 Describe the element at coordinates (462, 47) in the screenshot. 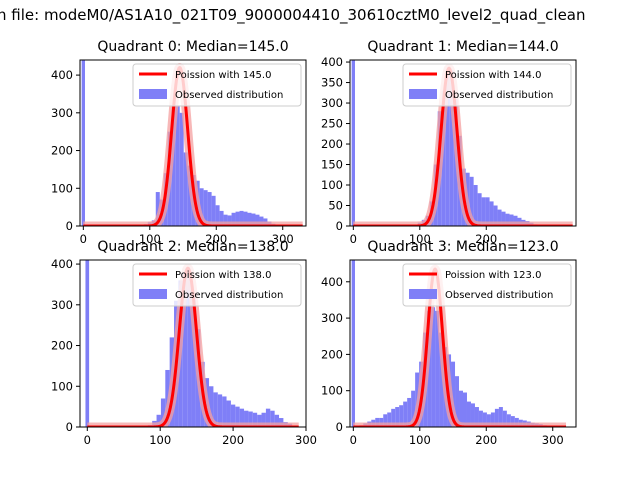

I see `panel-title: Quadrant 1: Median=144.0` at that location.